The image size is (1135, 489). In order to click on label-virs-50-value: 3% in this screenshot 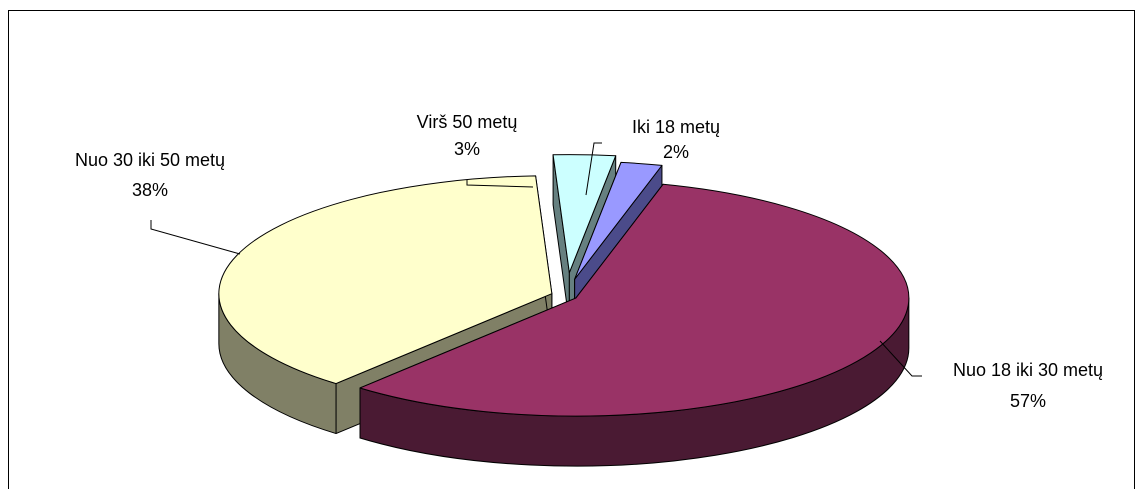, I will do `click(467, 149)`.